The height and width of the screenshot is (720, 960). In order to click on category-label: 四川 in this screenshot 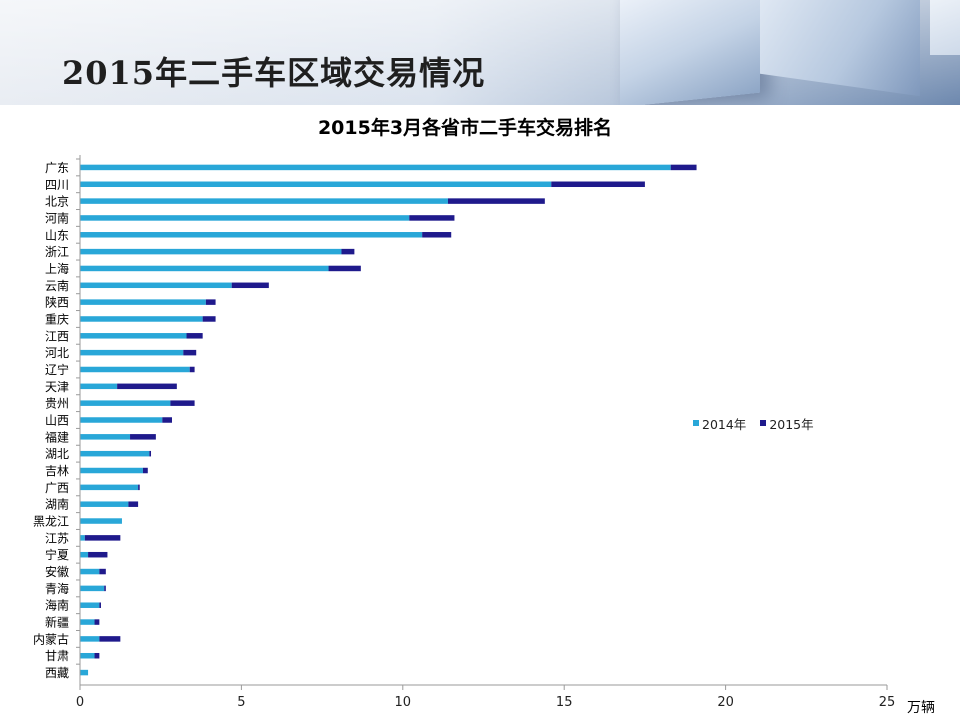, I will do `click(57, 185)`.